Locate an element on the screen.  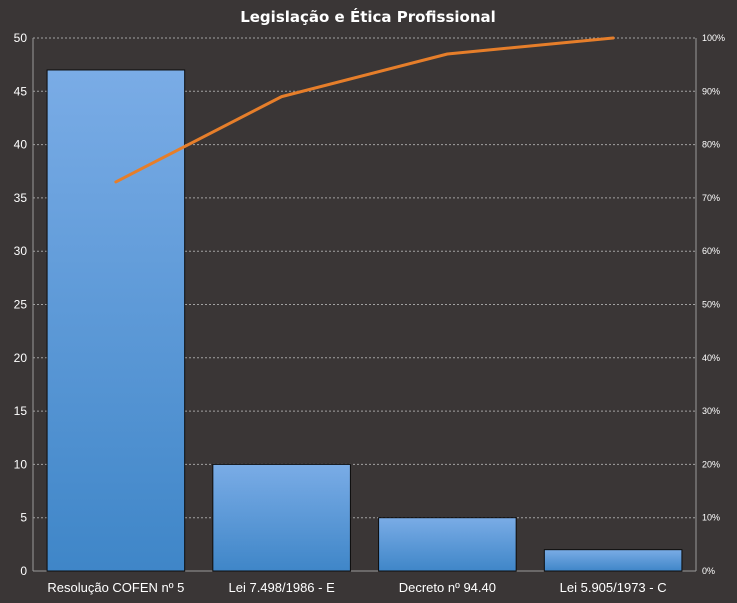
left-tick-label: 10 is located at coordinates (21, 464).